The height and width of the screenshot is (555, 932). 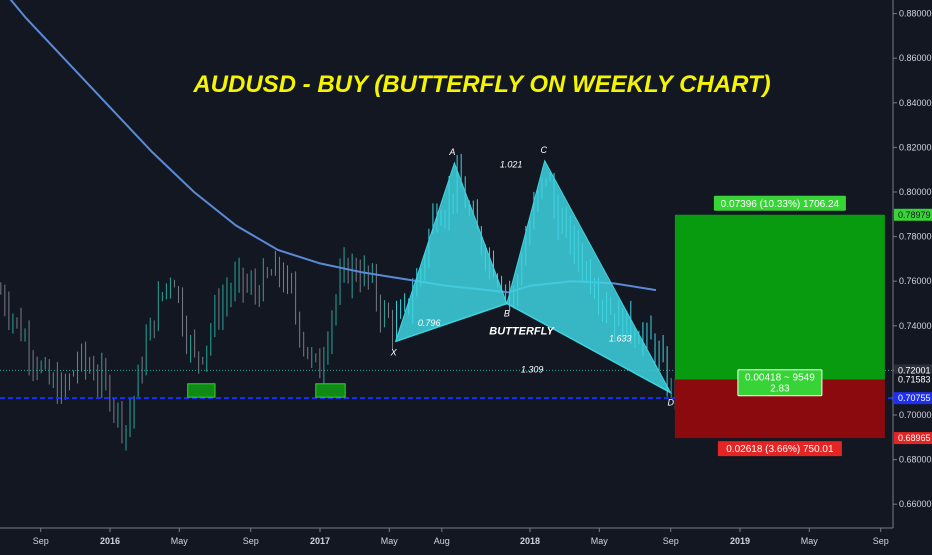 I want to click on price-badge-label: 0.78979, so click(x=914, y=215).